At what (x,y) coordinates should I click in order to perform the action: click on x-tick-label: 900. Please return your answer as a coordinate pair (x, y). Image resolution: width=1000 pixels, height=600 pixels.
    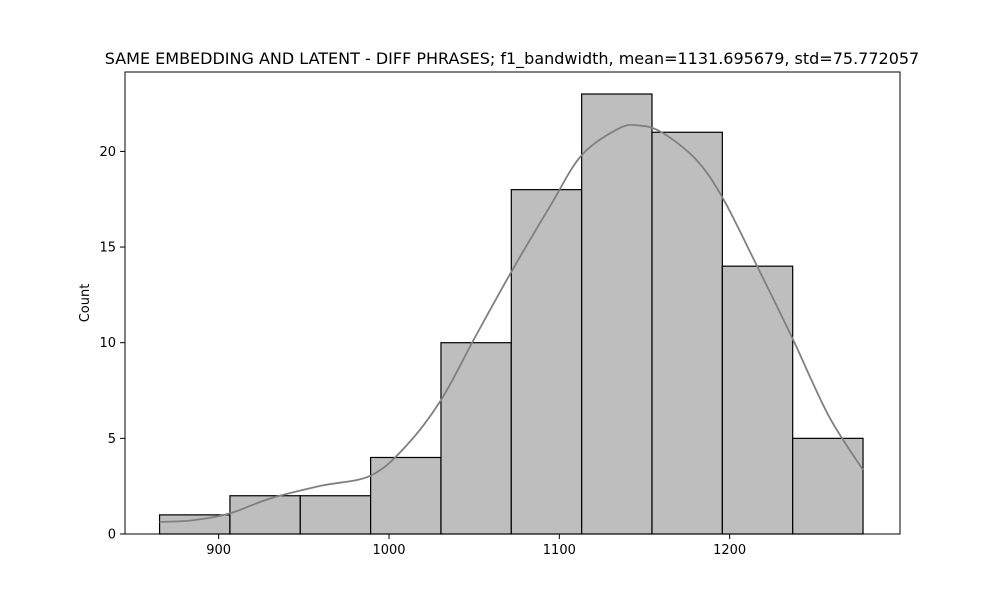
    Looking at the image, I should click on (218, 550).